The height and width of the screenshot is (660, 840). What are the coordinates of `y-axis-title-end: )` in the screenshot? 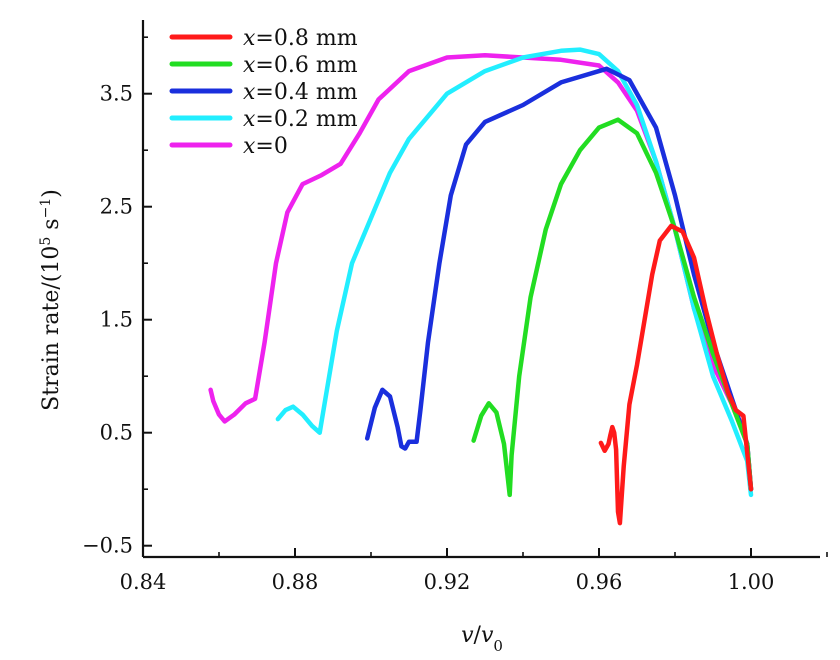 It's located at (51, 193).